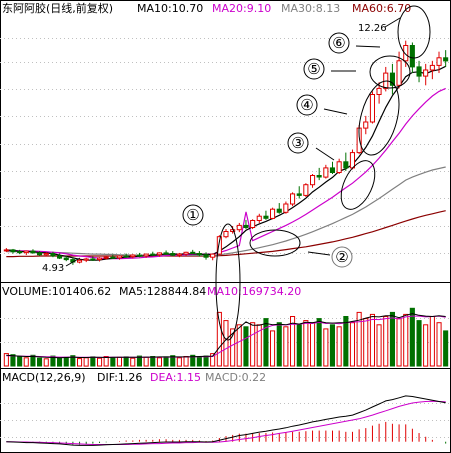  I want to click on volume-label: VOLUME:101406.62, so click(56, 291).